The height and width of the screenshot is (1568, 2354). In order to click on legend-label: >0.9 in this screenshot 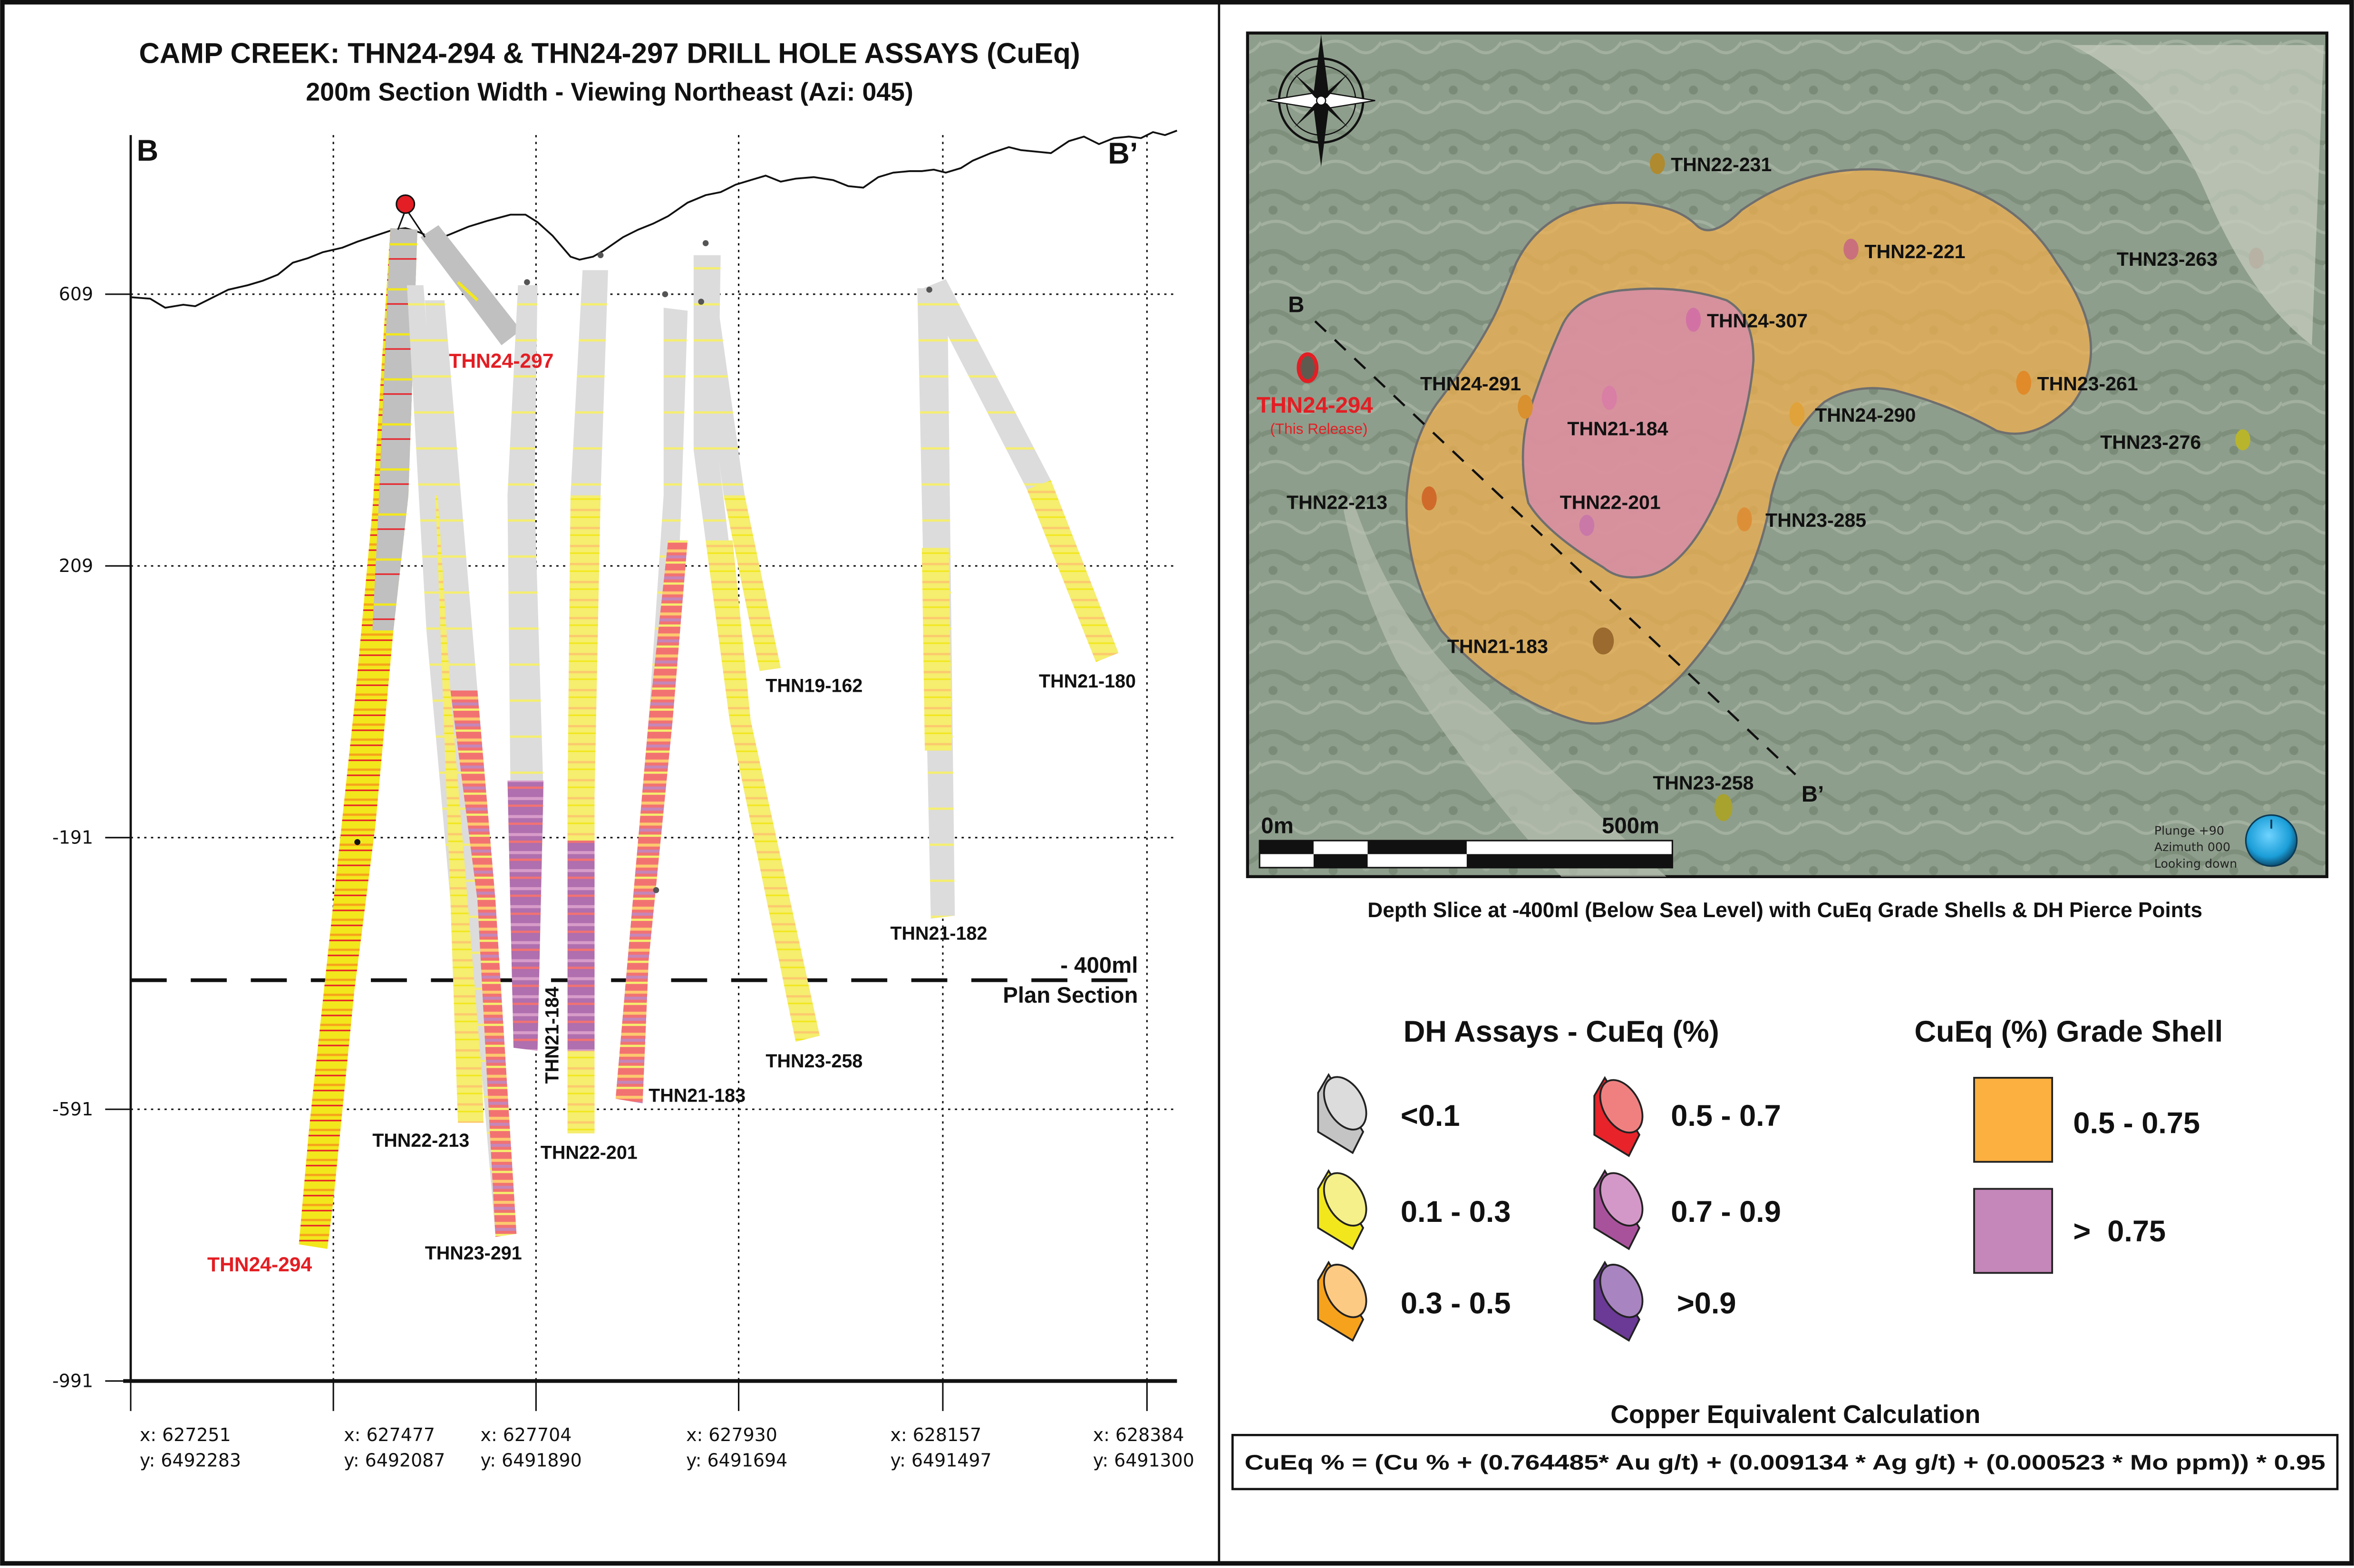, I will do `click(1706, 1303)`.